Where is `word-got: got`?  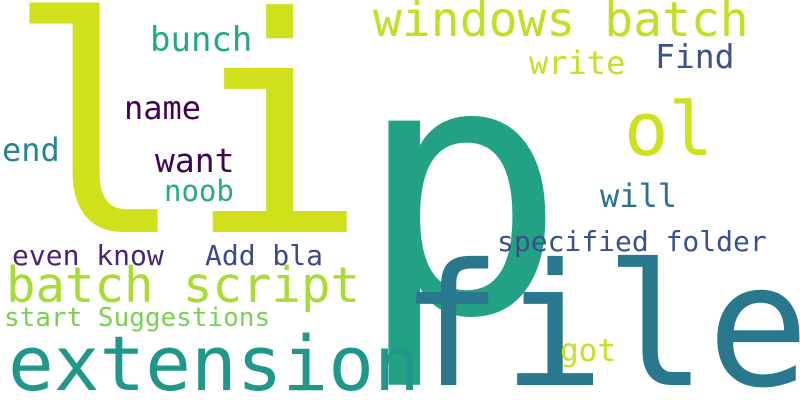
word-got: got is located at coordinates (588, 351).